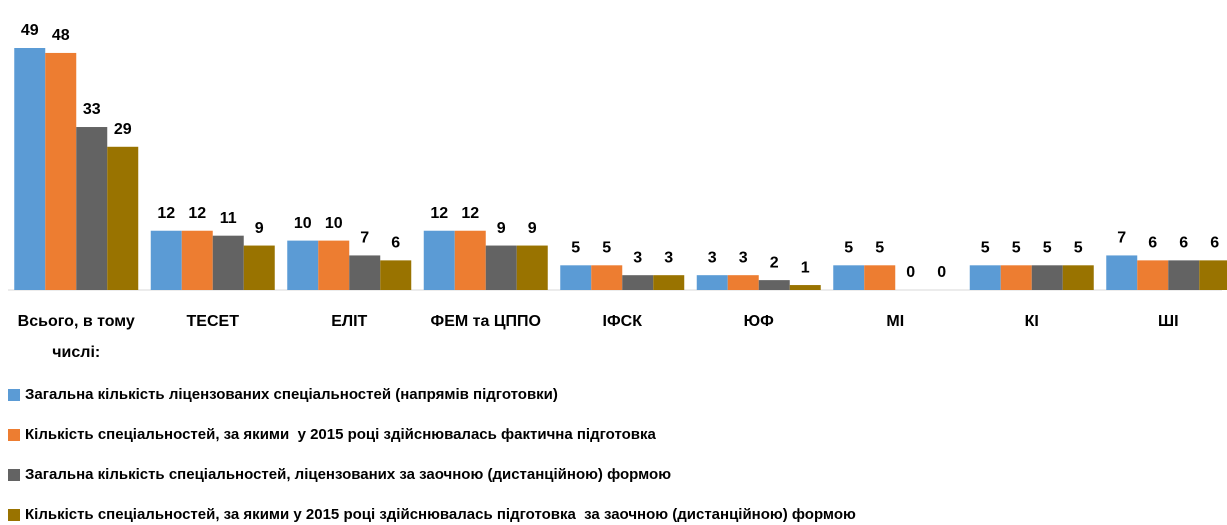 The image size is (1227, 525). Describe the element at coordinates (123, 129) in the screenshot. I see `value-label: 29` at that location.